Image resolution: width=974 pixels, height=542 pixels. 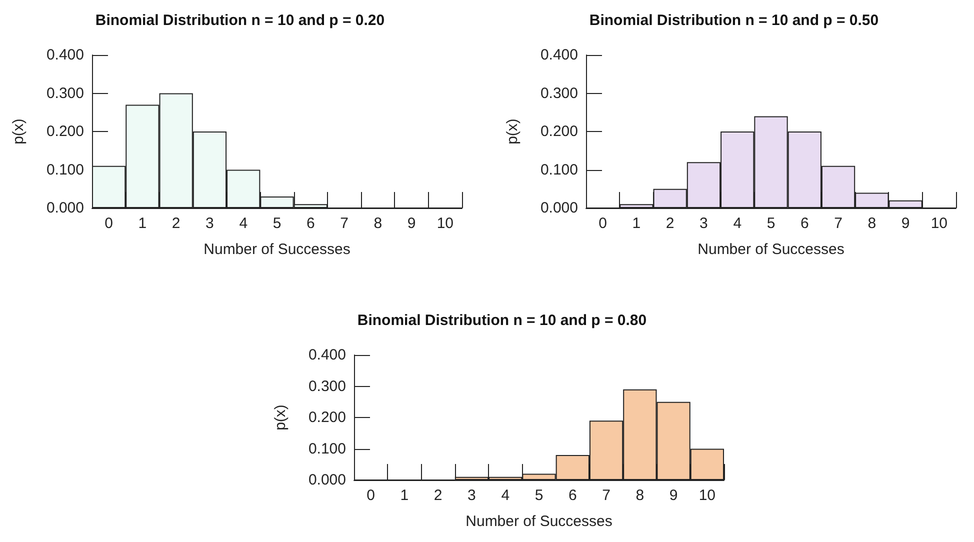 I want to click on chart-title: Binomial Distribution n = 10 and p = 0.80, so click(x=502, y=320).